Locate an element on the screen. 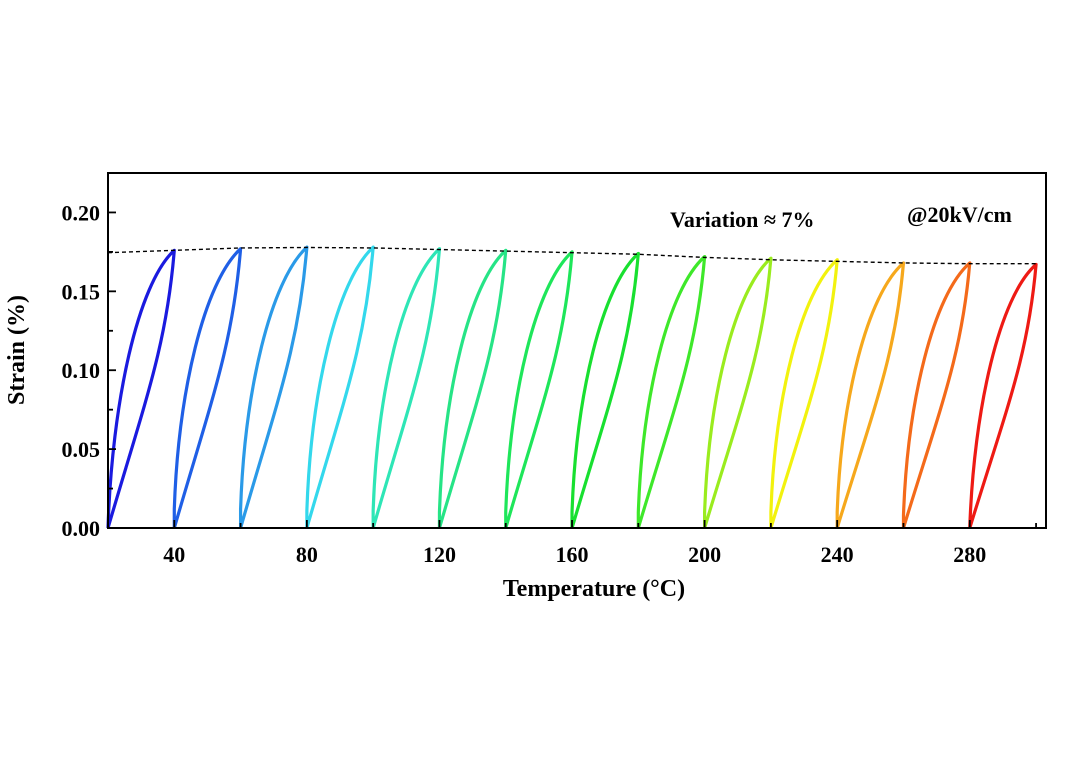  y-axis-ticks is located at coordinates (112, 370).